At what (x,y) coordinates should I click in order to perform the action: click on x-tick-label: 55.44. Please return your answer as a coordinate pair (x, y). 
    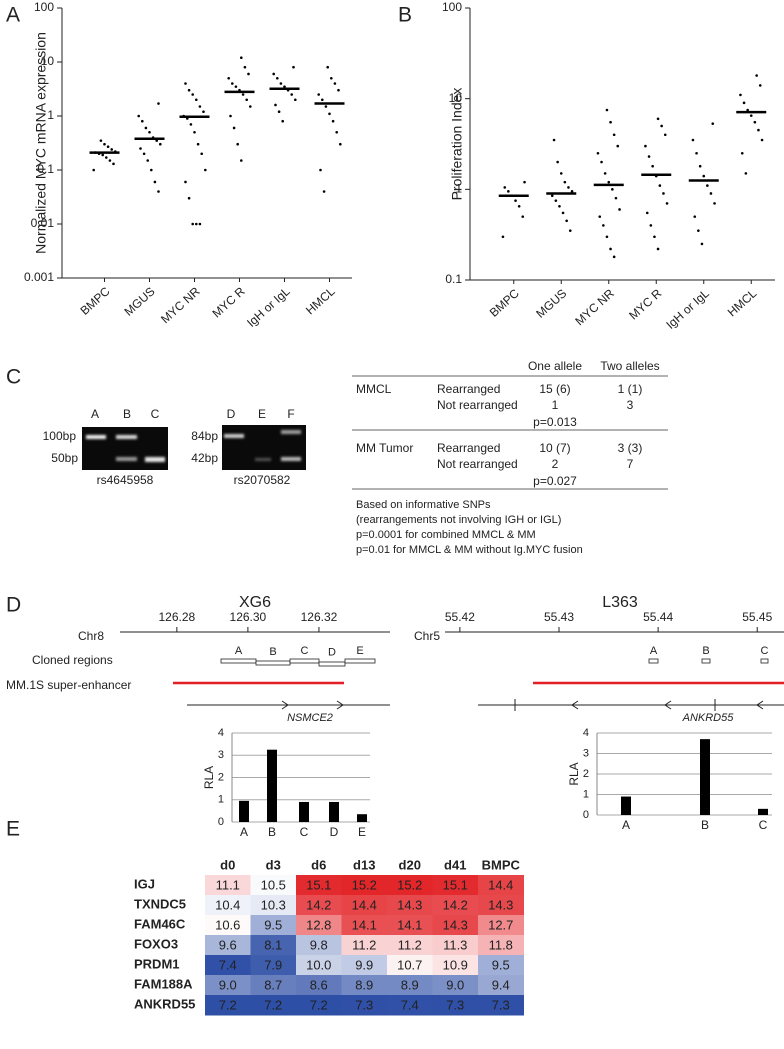
    Looking at the image, I should click on (658, 617).